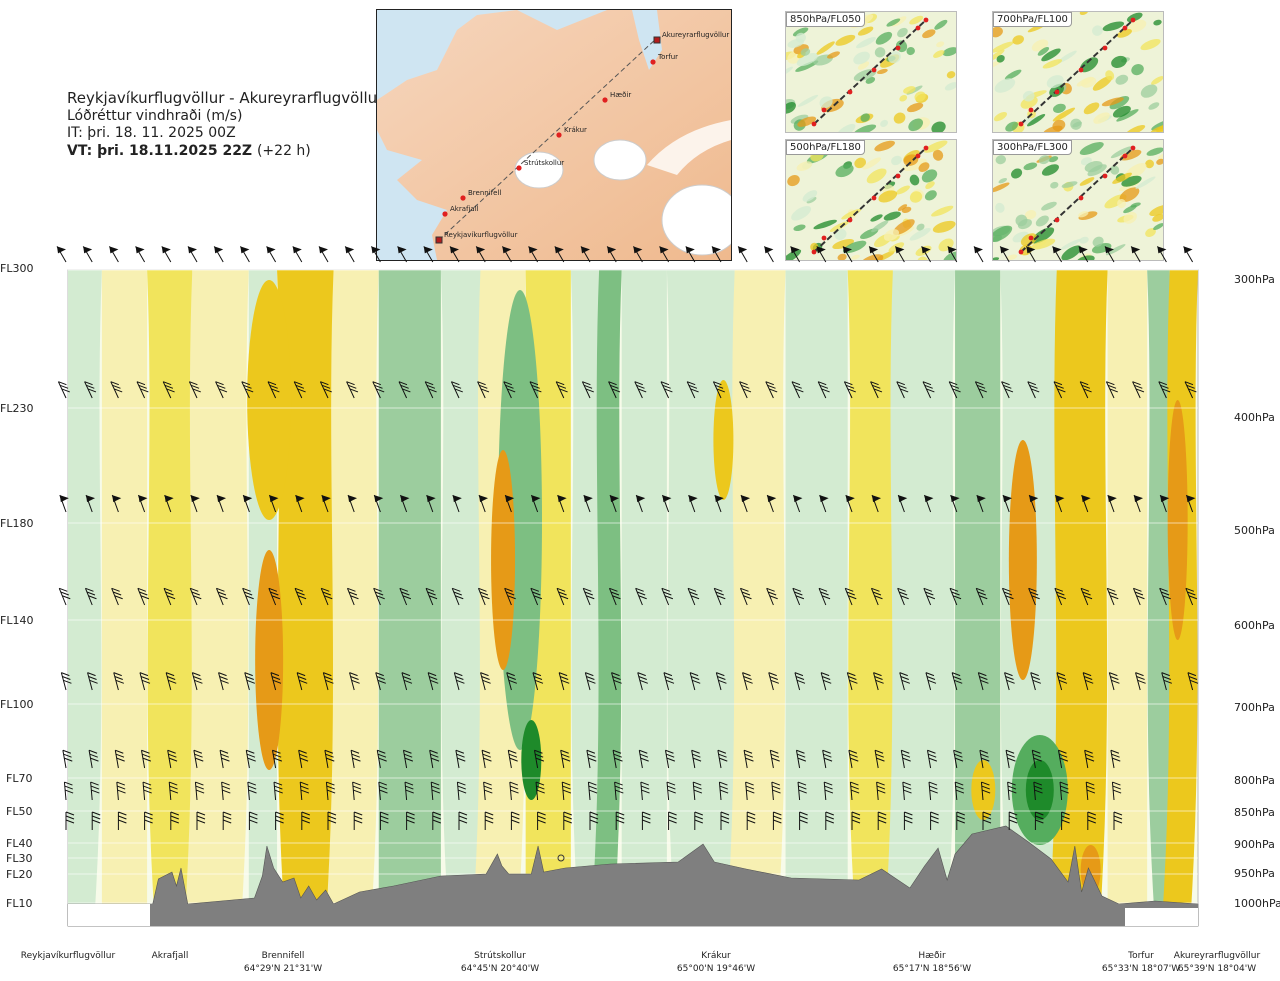  Describe the element at coordinates (561, 858) in the screenshot. I see `calm-wind-marker` at that location.